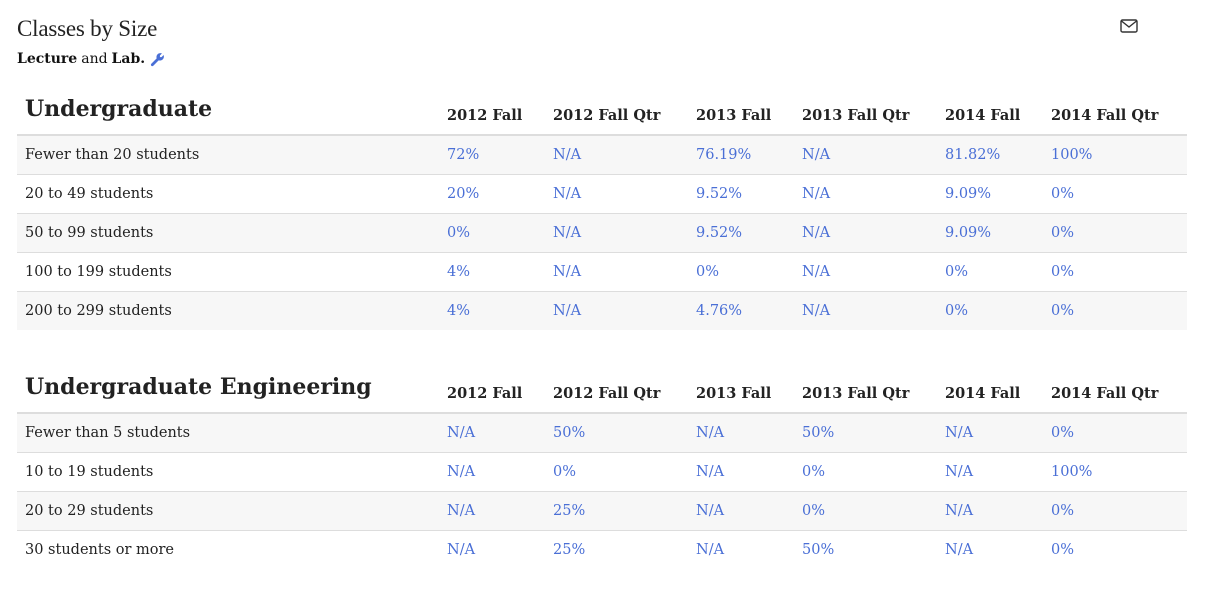 This screenshot has width=1208, height=594. What do you see at coordinates (1129, 26) in the screenshot?
I see `envelope-icon` at bounding box center [1129, 26].